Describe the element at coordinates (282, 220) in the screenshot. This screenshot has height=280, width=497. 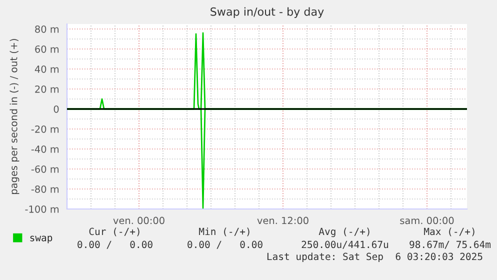
I see `x-tick-label: ven. 12:00` at that location.